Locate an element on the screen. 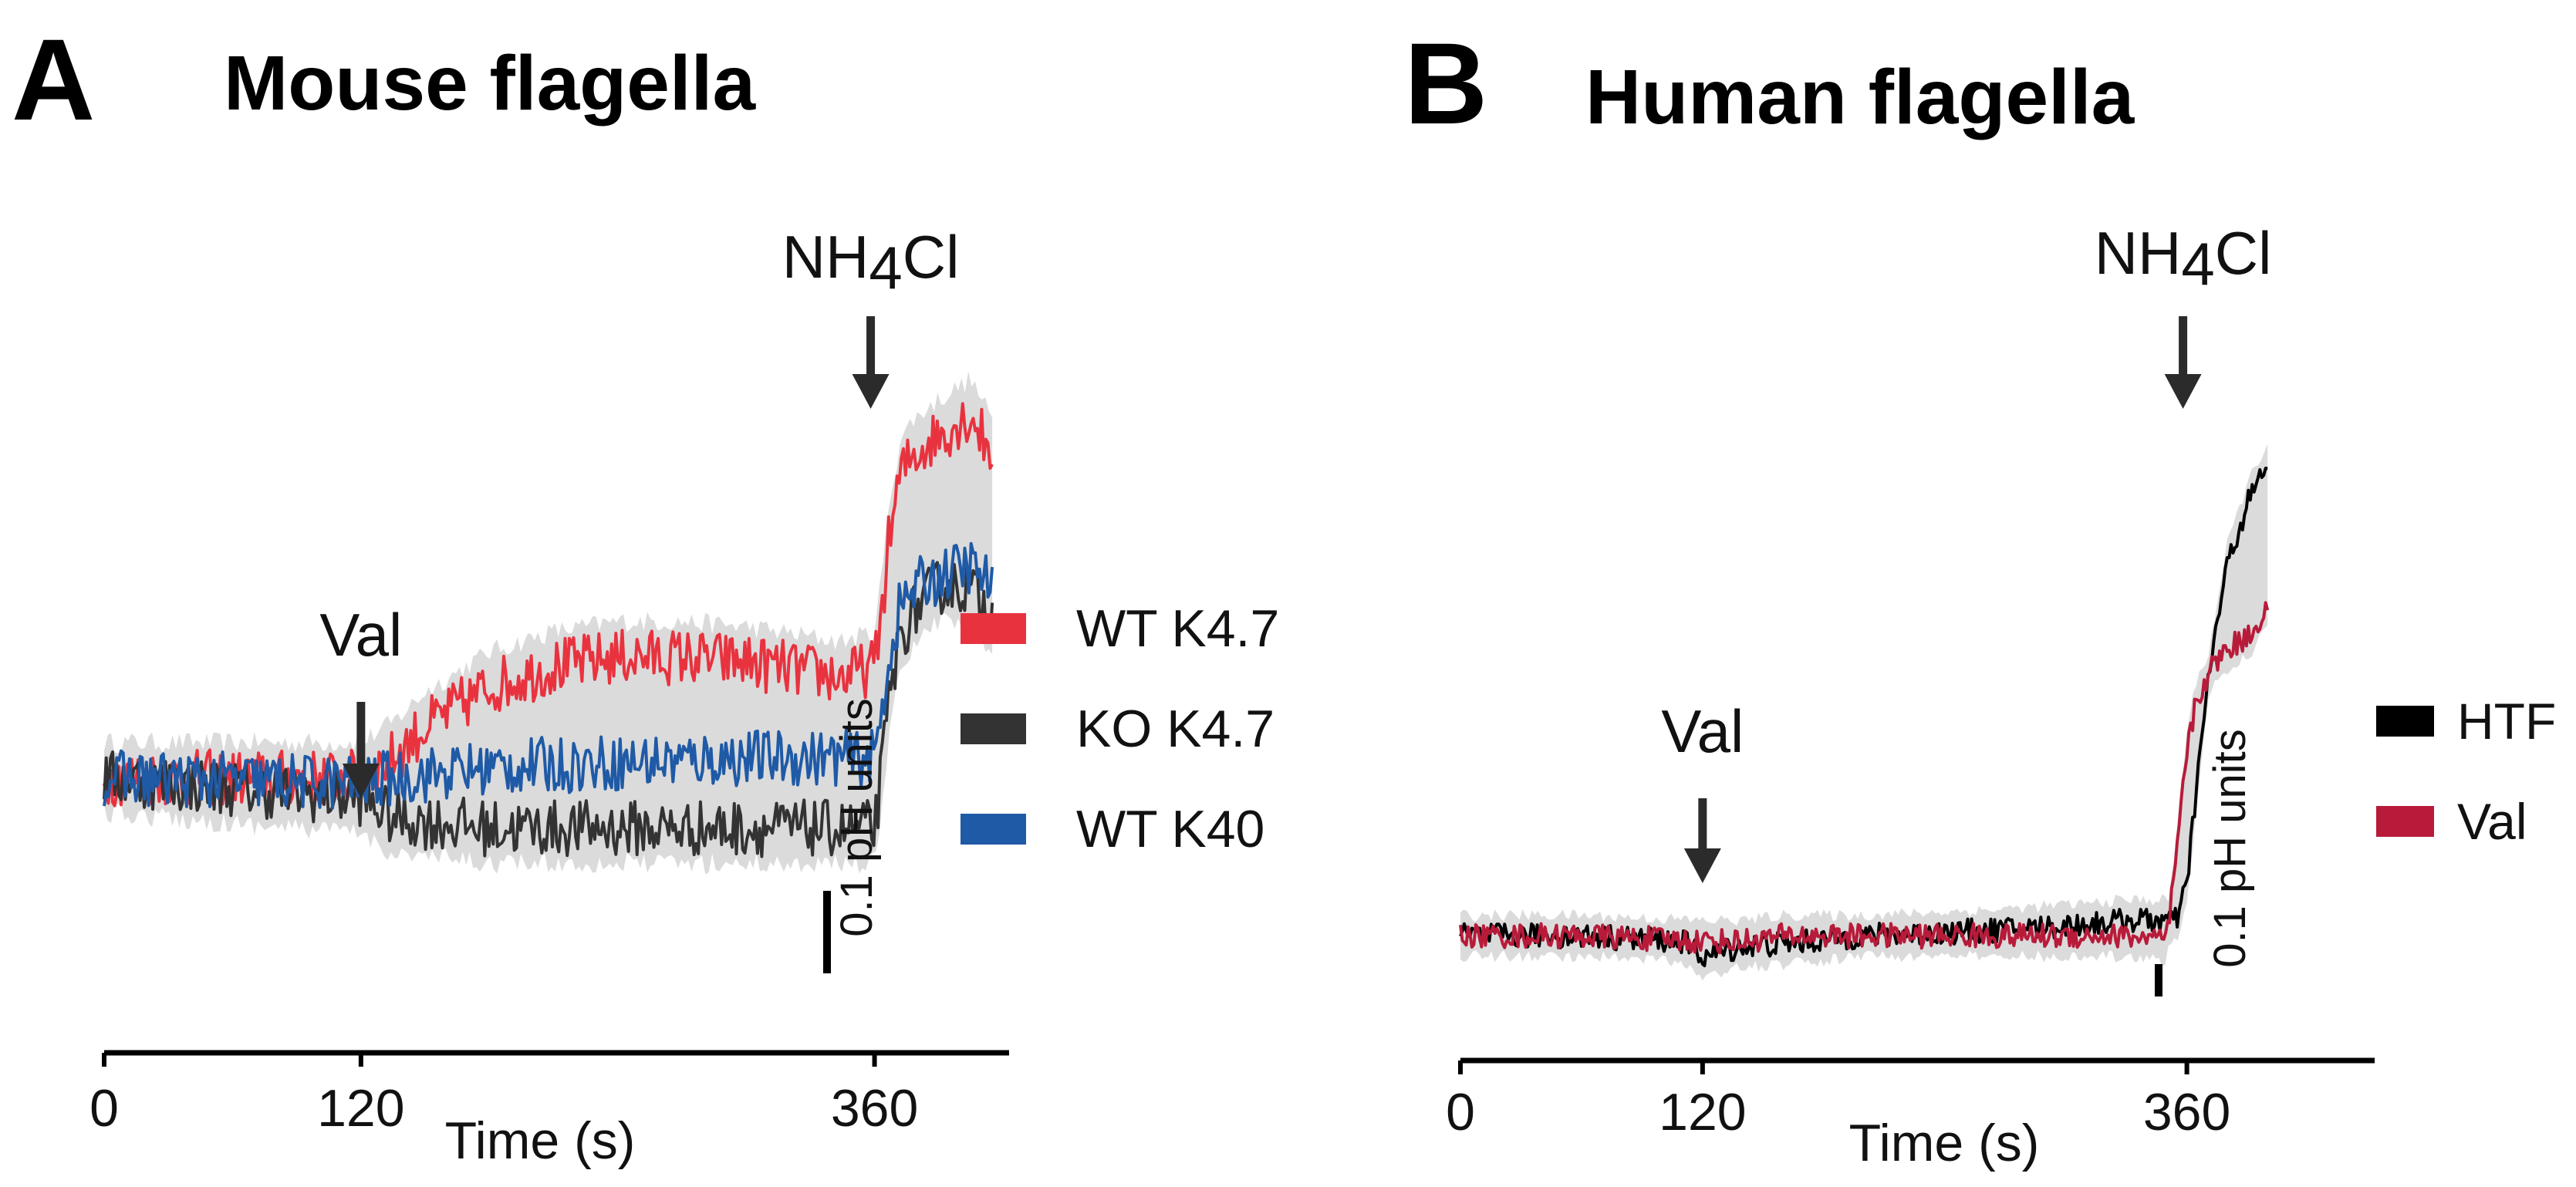  panel-a-plot-area is located at coordinates (549, 623).